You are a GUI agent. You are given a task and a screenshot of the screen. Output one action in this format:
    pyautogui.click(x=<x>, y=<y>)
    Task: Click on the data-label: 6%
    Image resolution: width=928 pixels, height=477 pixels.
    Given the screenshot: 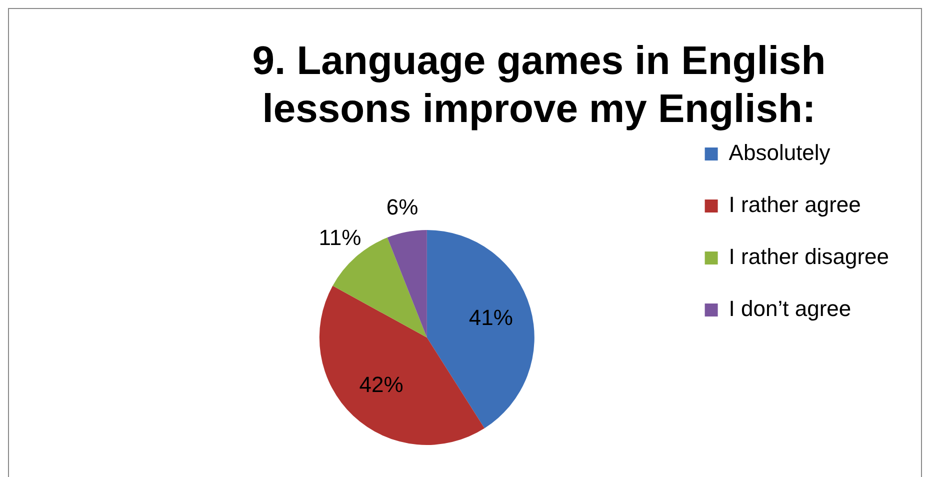 What is the action you would take?
    pyautogui.click(x=402, y=207)
    